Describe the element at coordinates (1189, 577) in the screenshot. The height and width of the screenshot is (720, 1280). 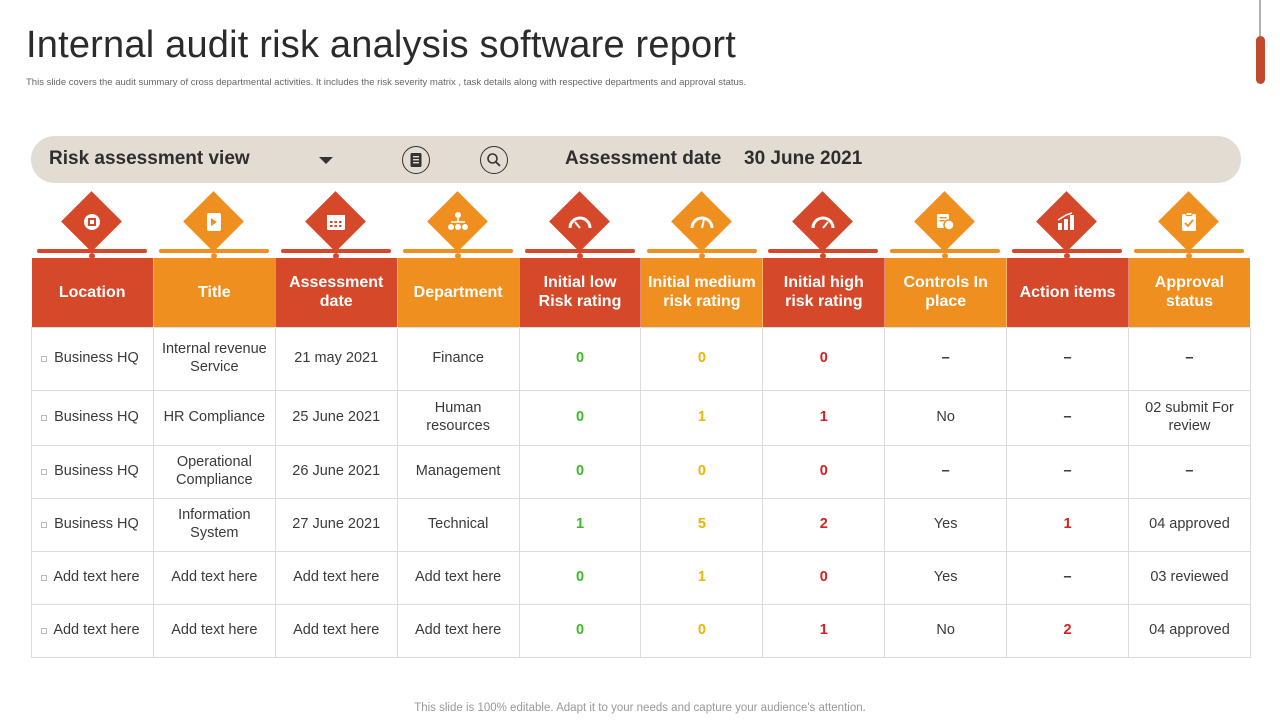
I see `table-cell: 03 reviewed` at that location.